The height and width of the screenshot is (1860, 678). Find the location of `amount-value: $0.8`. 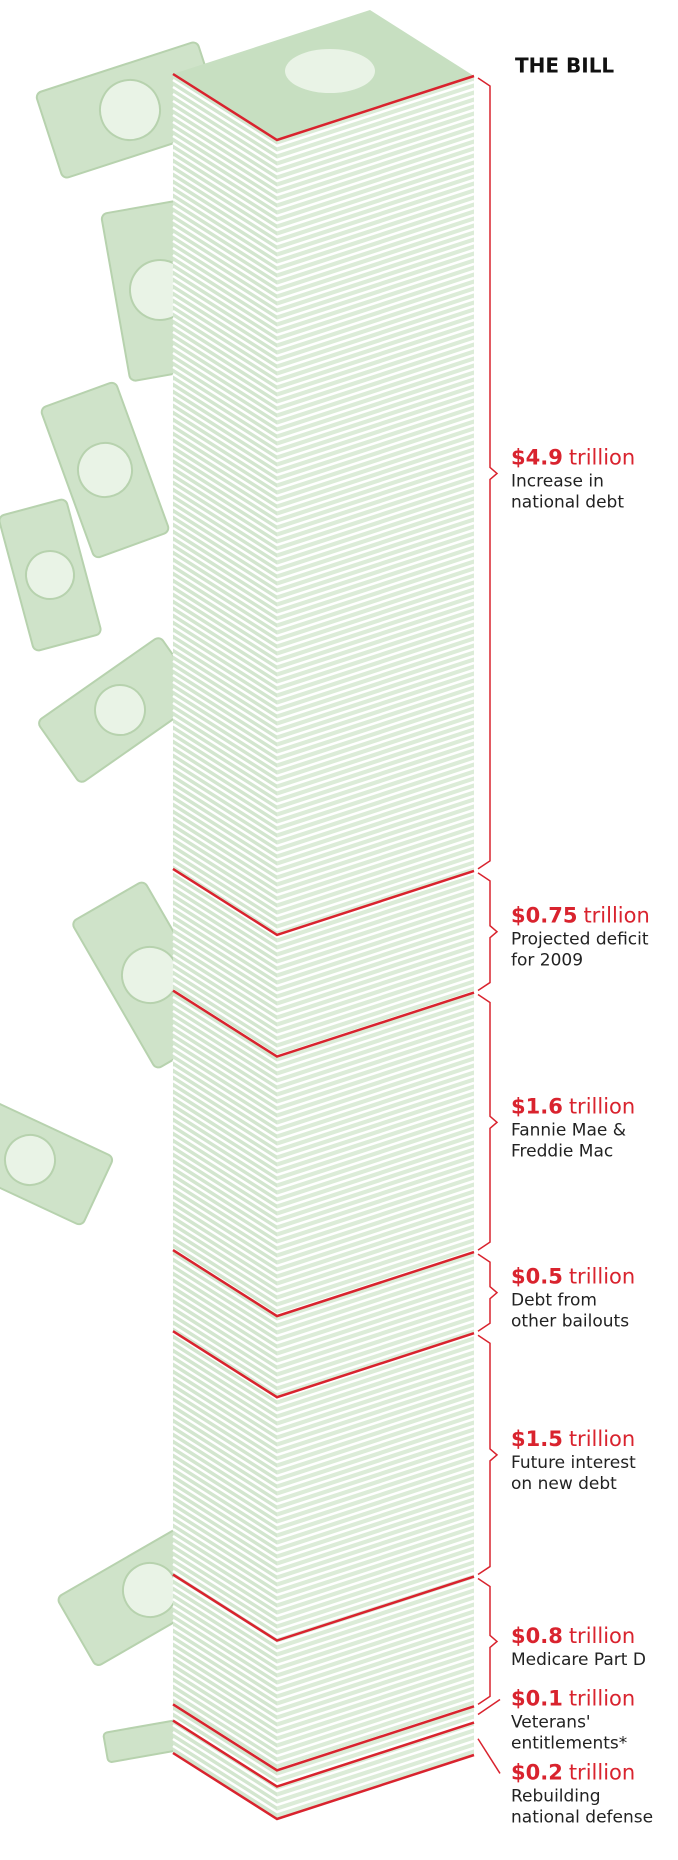

amount-value: $0.8 is located at coordinates (537, 1636).